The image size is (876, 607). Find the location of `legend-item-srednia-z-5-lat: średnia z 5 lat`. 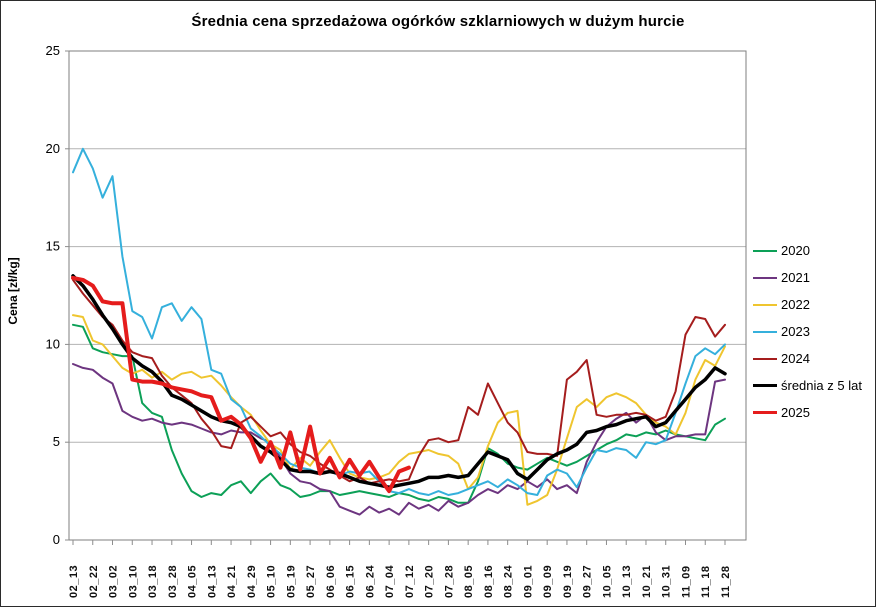

legend-item-srednia-z-5-lat: średnia z 5 lat is located at coordinates (807, 385).